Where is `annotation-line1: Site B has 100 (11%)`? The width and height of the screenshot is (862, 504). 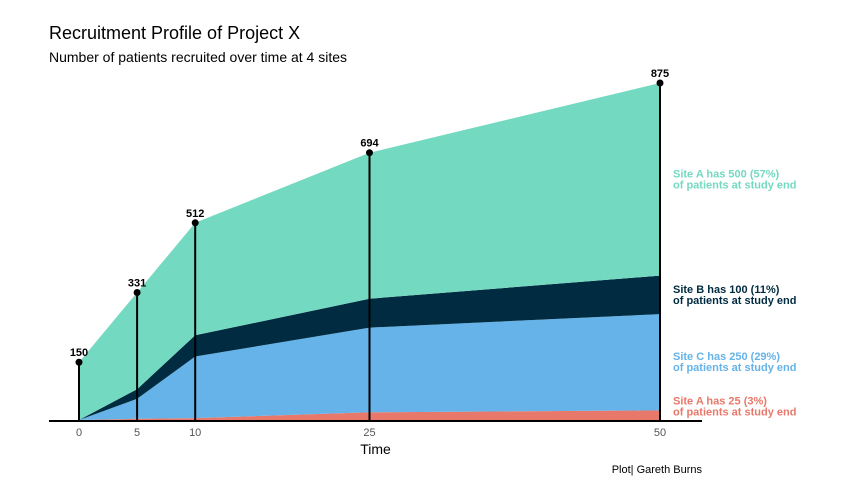 annotation-line1: Site B has 100 (11%) is located at coordinates (726, 290).